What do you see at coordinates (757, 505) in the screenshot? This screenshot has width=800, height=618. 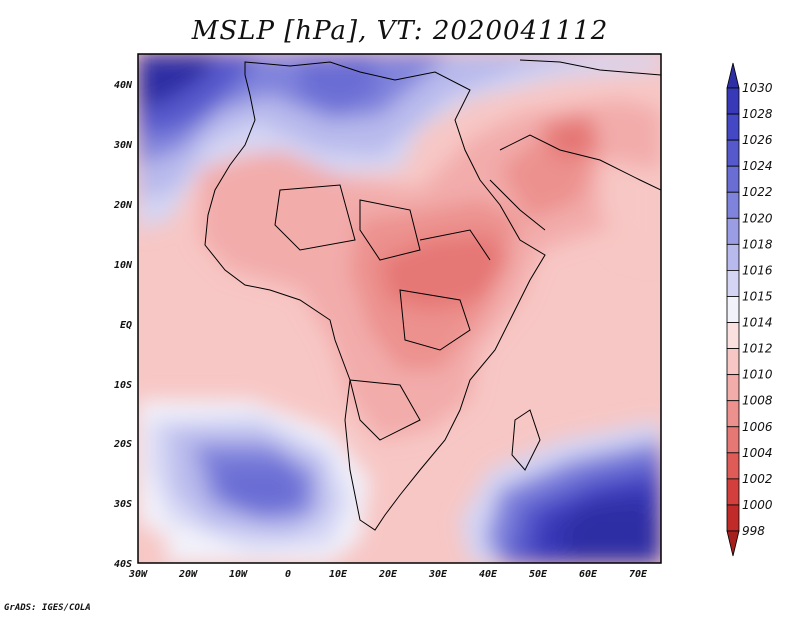 I see `colorbar-label: 1000` at bounding box center [757, 505].